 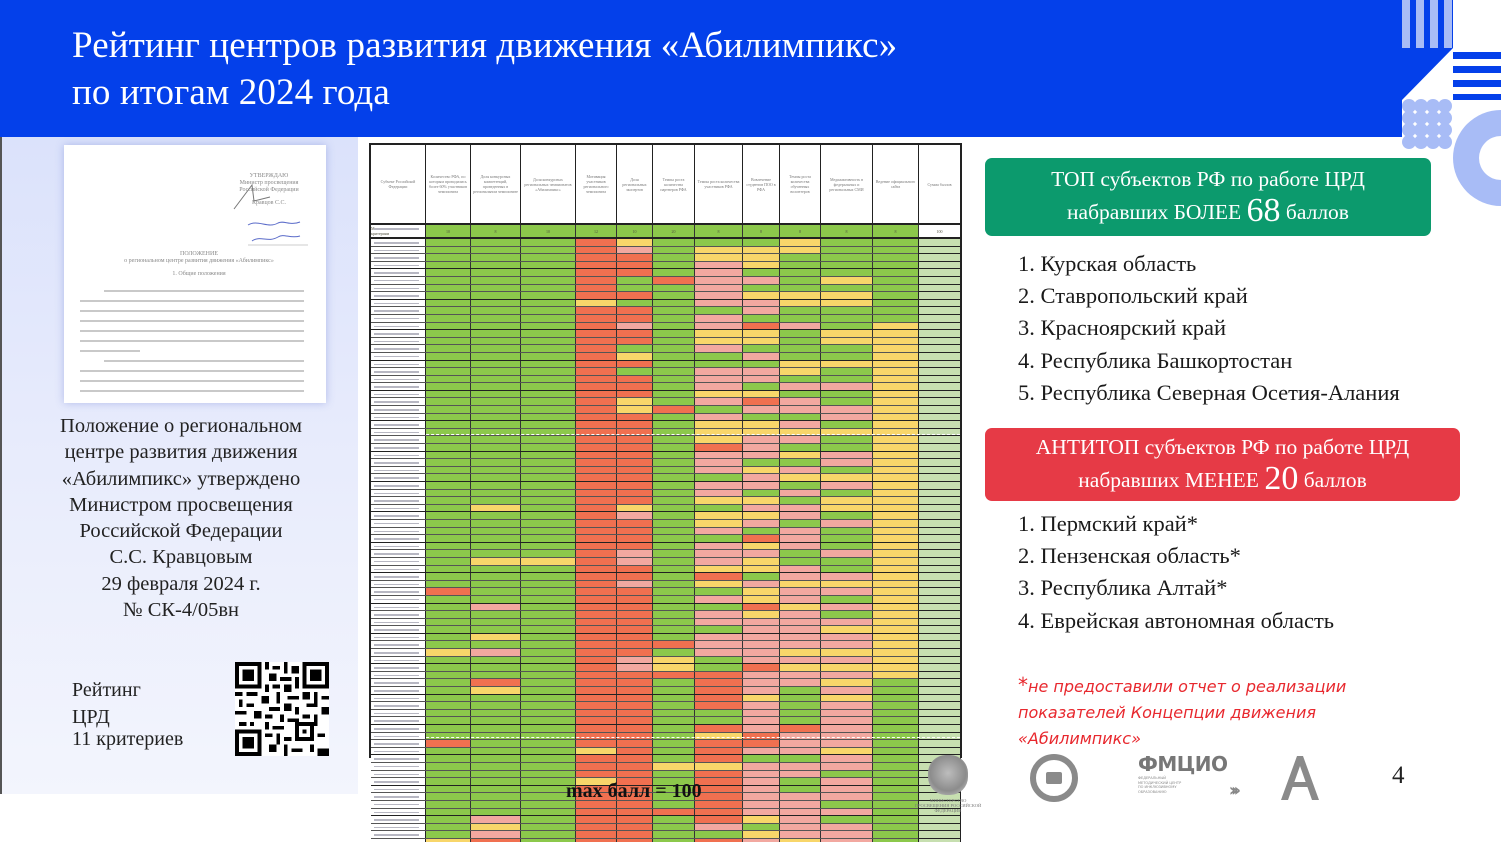 What do you see at coordinates (665, 434) in the screenshot?
I see `top-cutoff-divider` at bounding box center [665, 434].